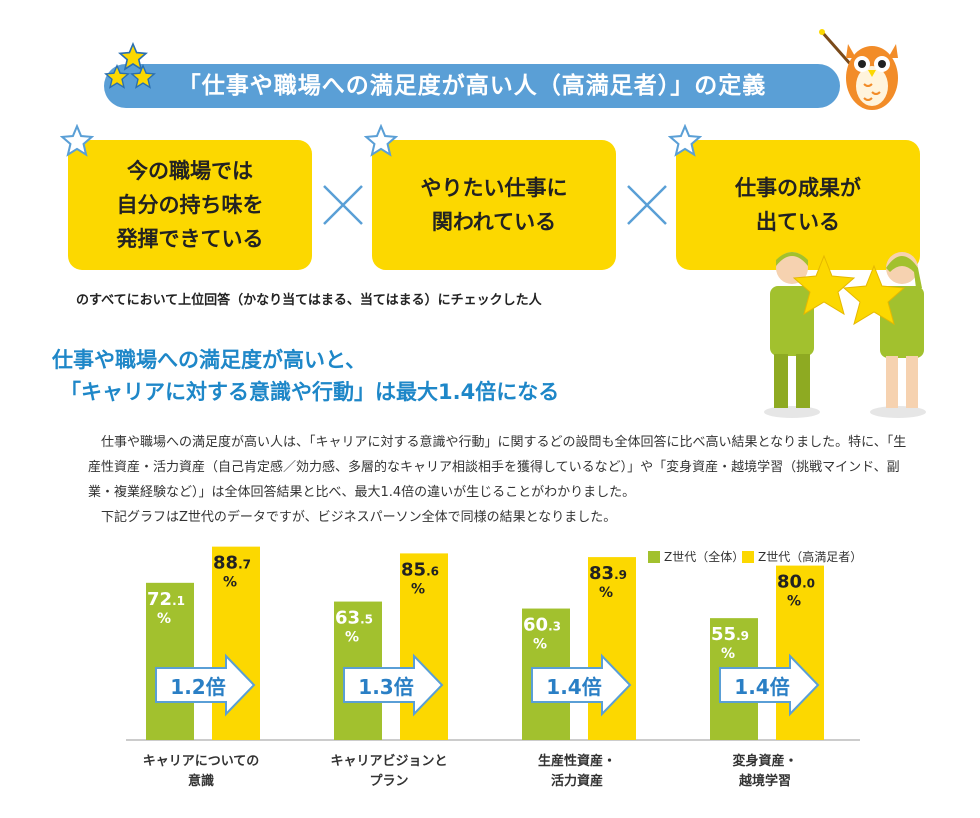 Image resolution: width=980 pixels, height=818 pixels. What do you see at coordinates (765, 771) in the screenshot?
I see `category-label: 変身資産・ 越境学習` at bounding box center [765, 771].